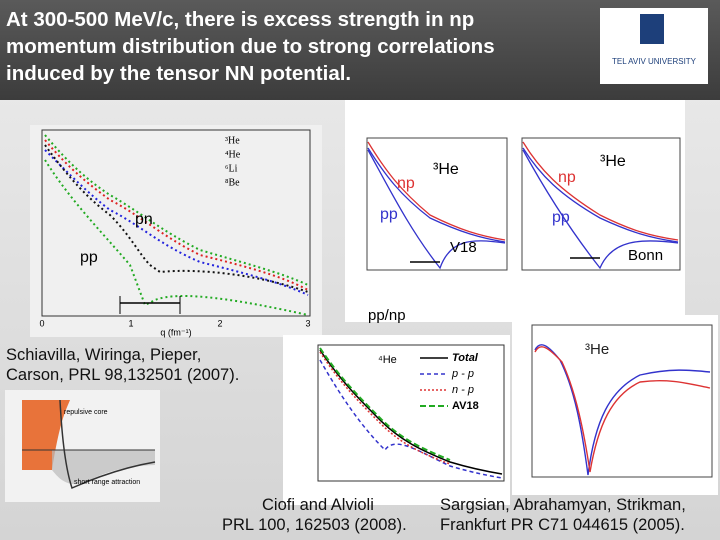 This screenshot has height=540, width=720. Describe the element at coordinates (232, 140) in the screenshot. I see `legend-entry: ³He` at that location.